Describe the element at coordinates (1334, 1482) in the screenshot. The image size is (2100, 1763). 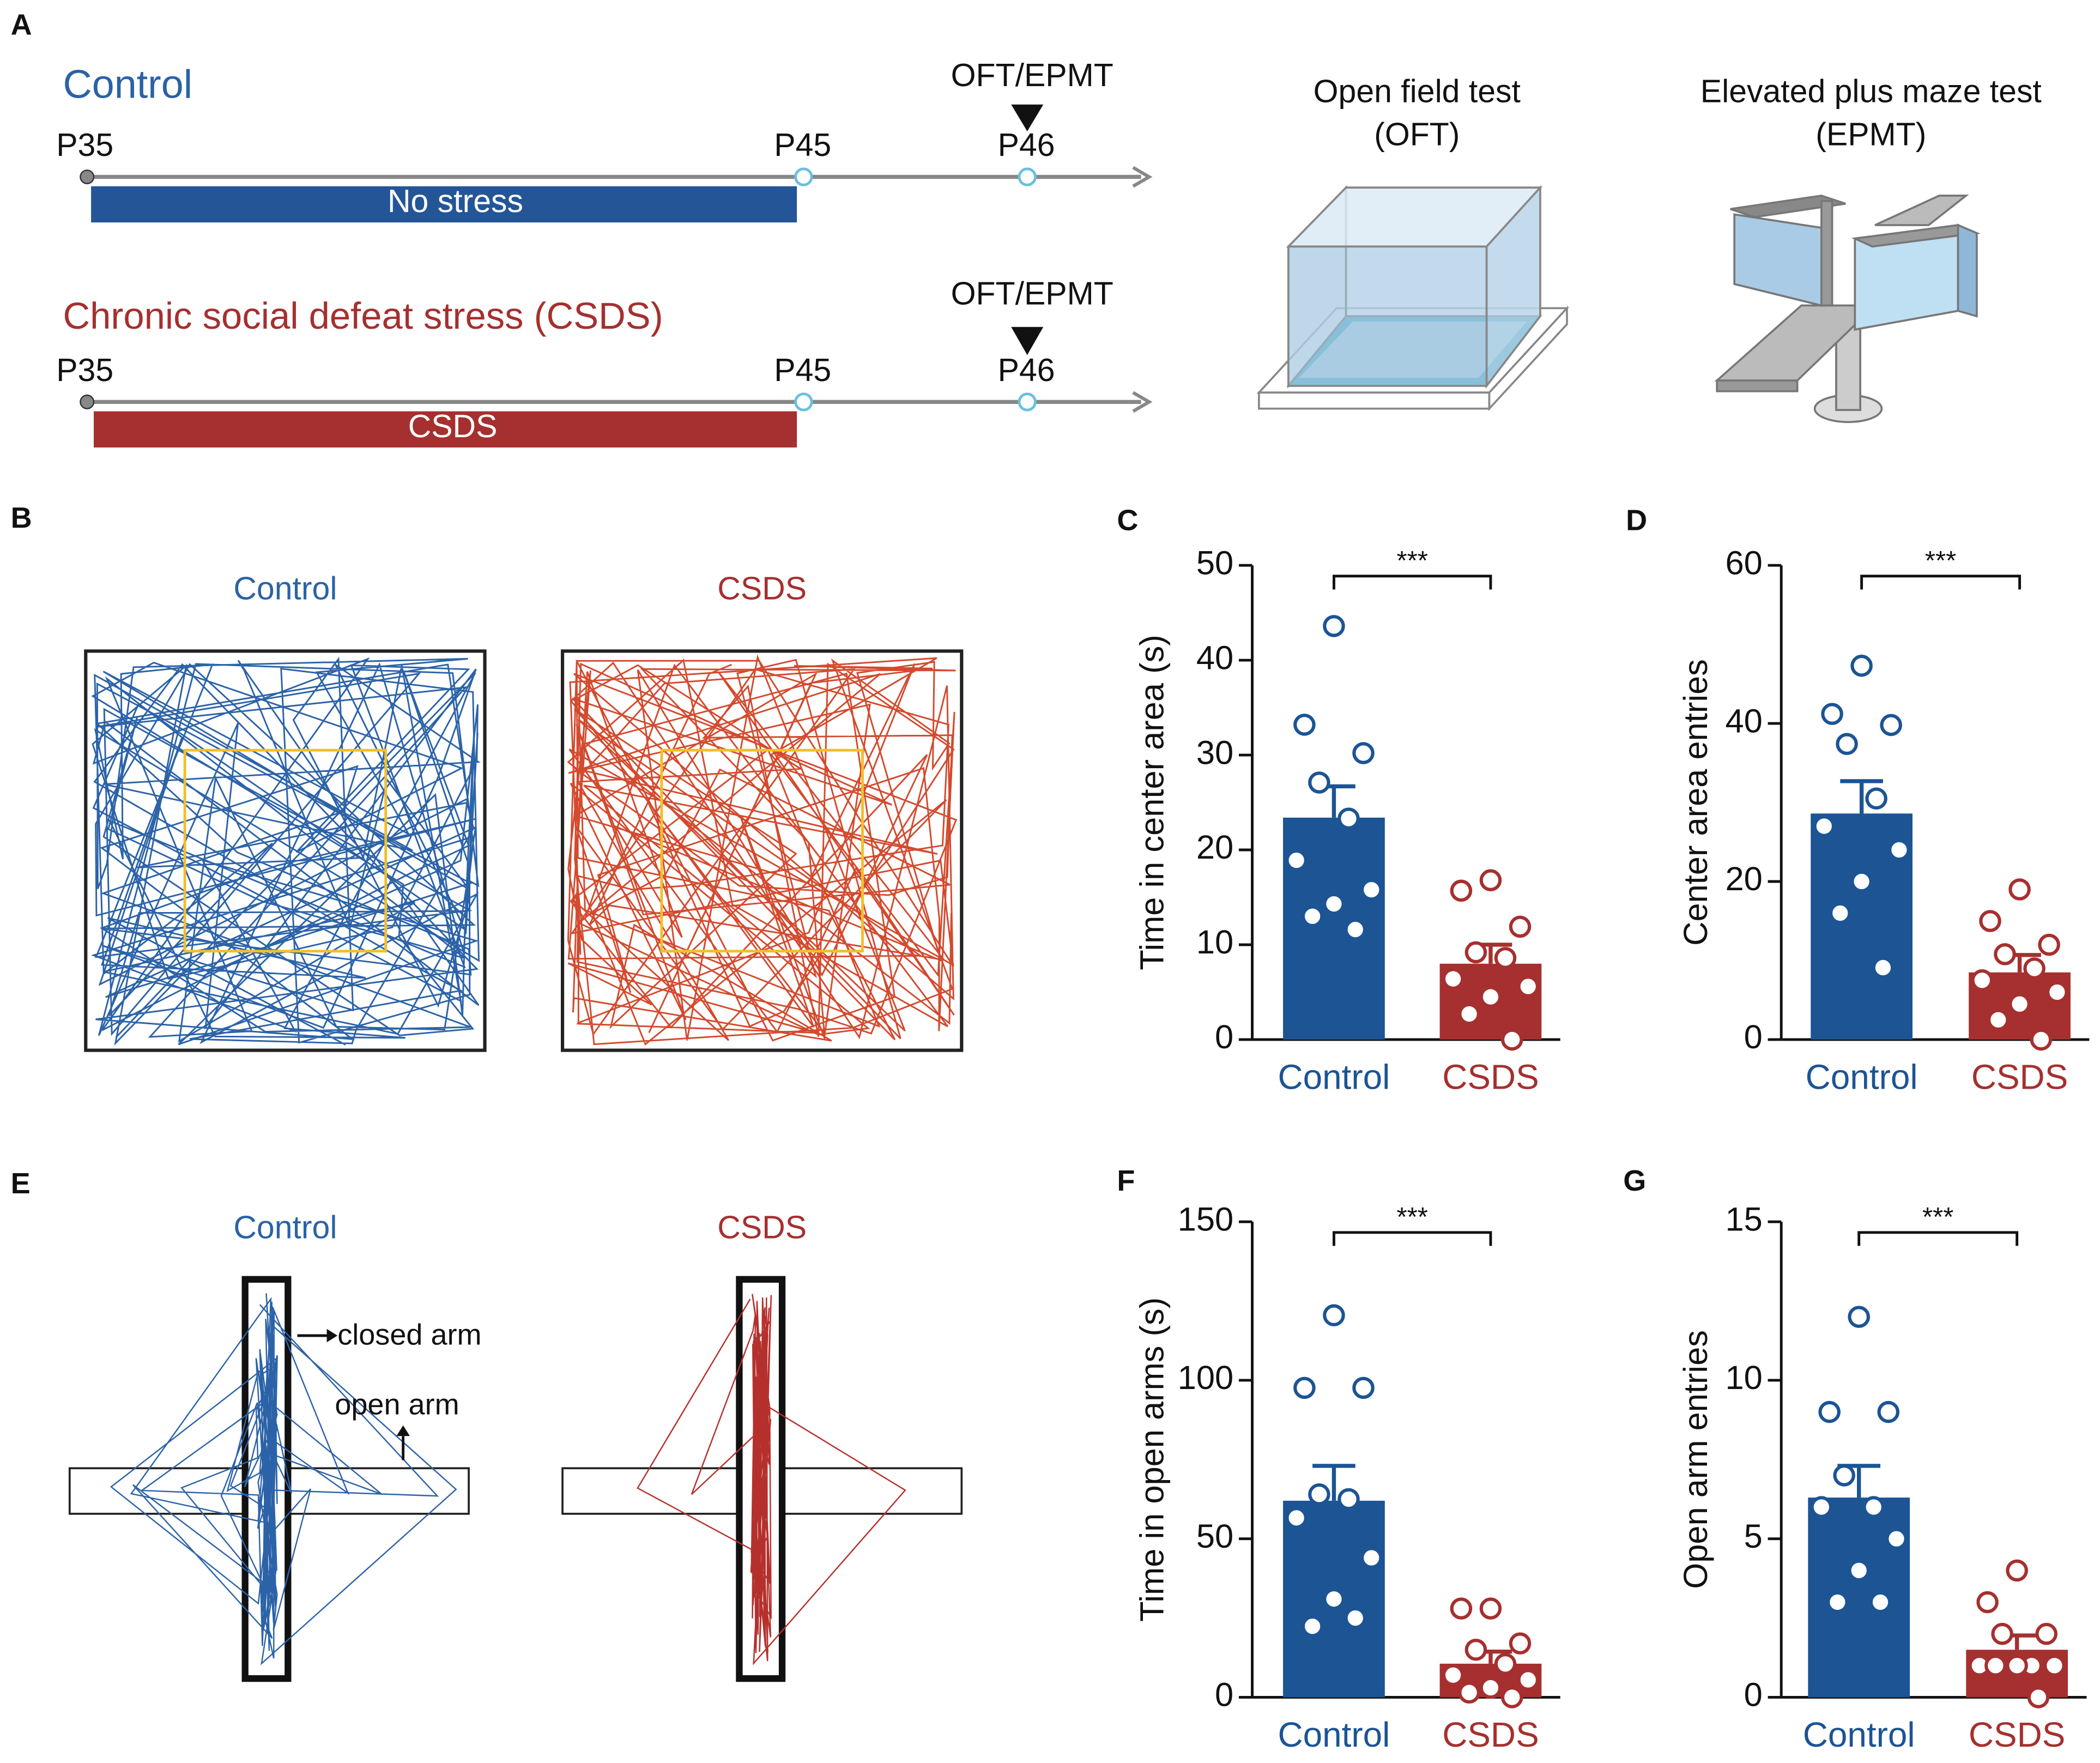
I see `error-bar` at that location.